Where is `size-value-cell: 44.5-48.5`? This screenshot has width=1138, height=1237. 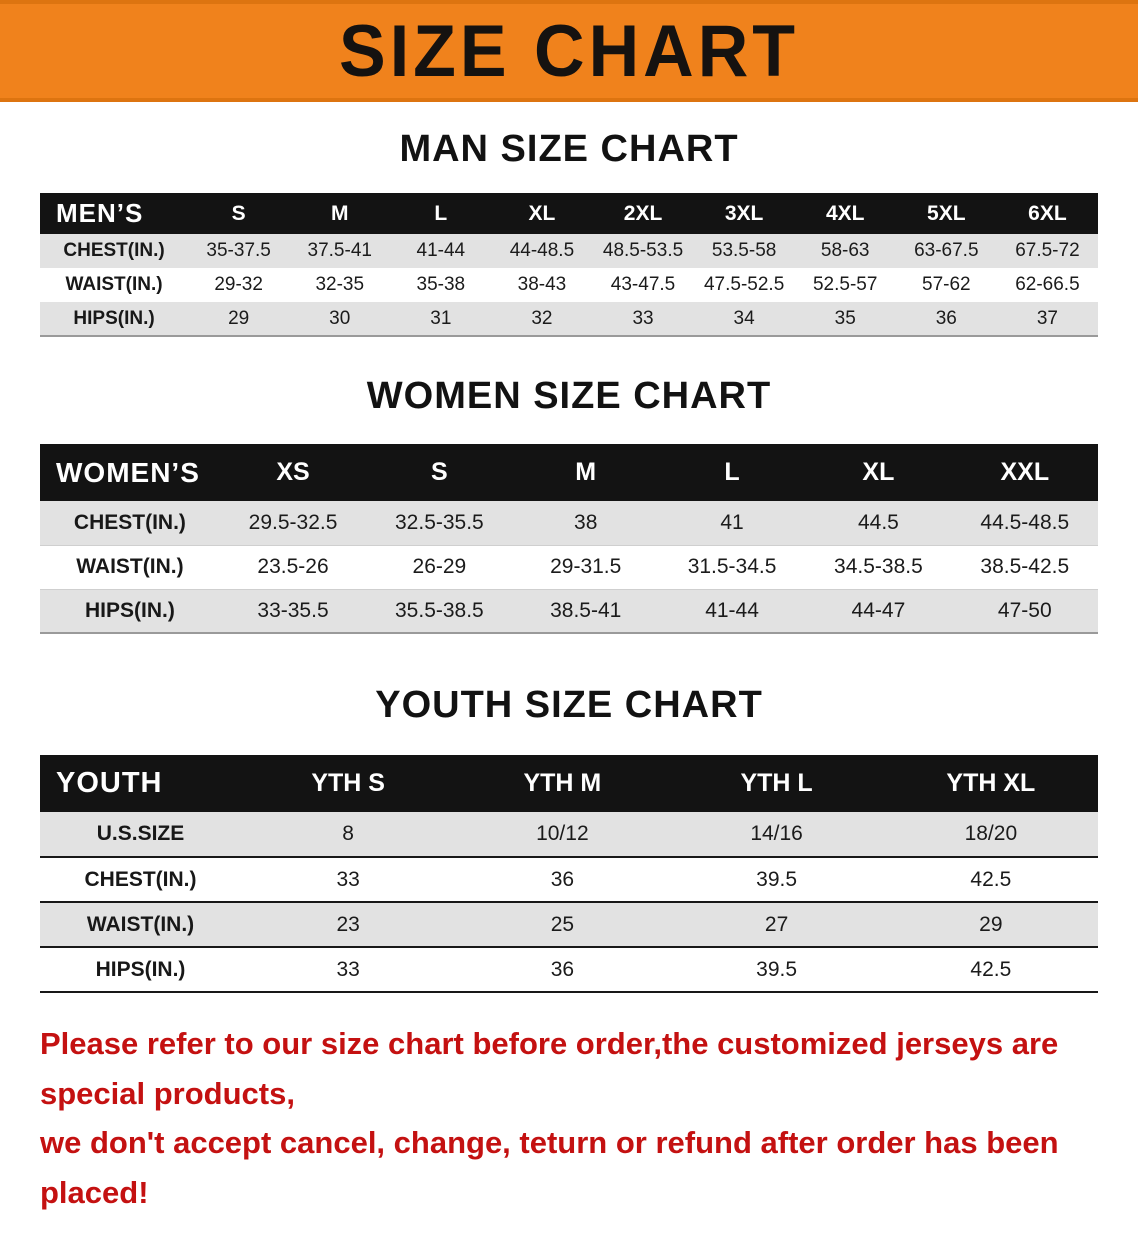
size-value-cell: 44.5-48.5 is located at coordinates (1025, 522).